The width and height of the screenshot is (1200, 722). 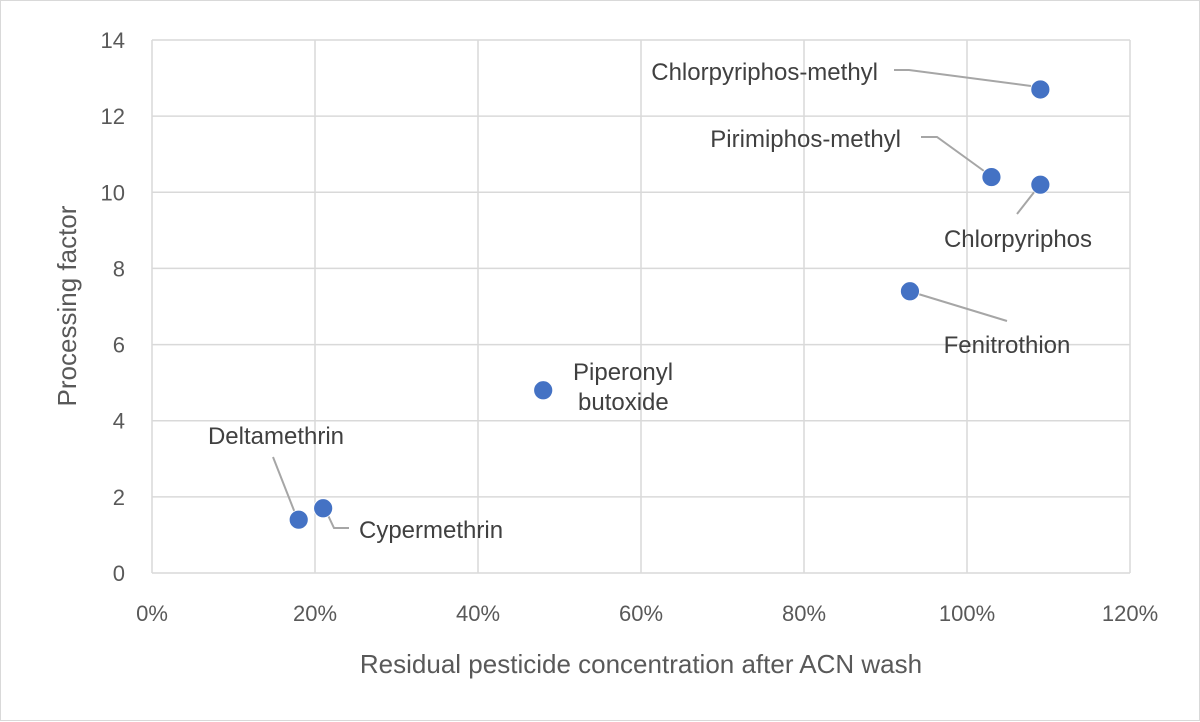 I want to click on data-label: Pirimiphos-methyl, so click(x=805, y=139).